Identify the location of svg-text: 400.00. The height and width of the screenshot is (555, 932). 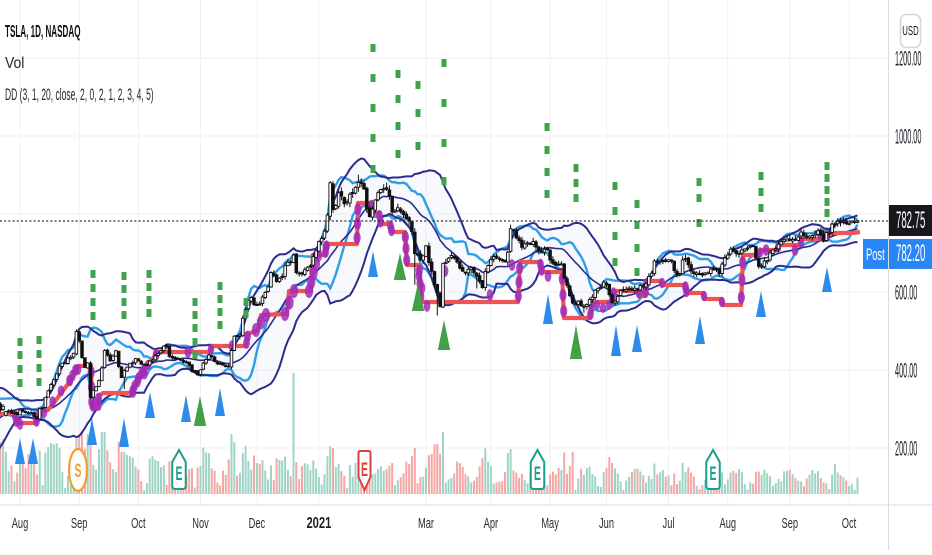
(906, 371).